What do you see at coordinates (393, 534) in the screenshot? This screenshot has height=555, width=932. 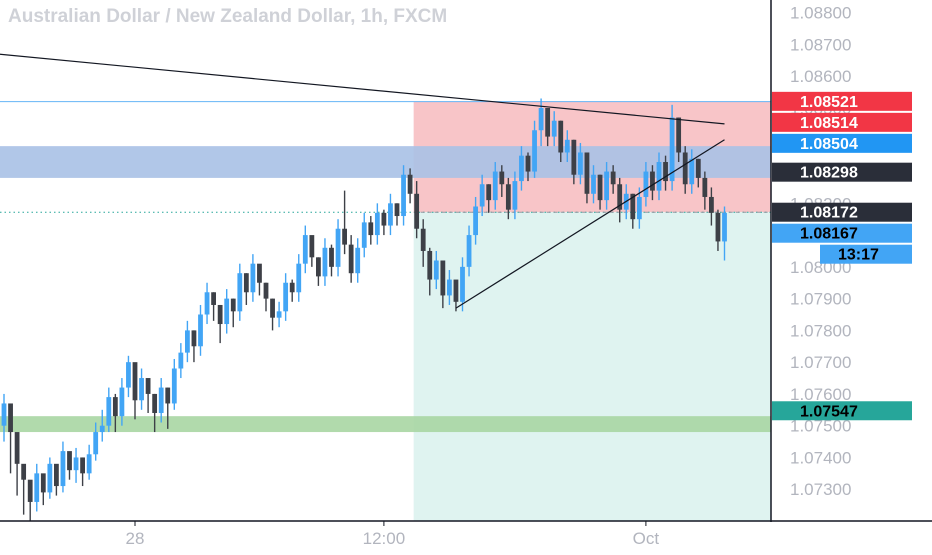 I see `time-axis: 28 12:00 Oct` at bounding box center [393, 534].